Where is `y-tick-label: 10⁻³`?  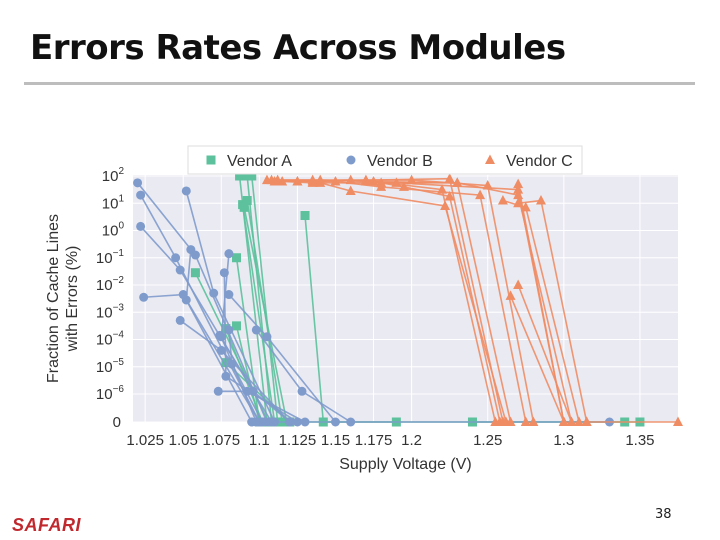
y-tick-label: 10⁻³ is located at coordinates (110, 311).